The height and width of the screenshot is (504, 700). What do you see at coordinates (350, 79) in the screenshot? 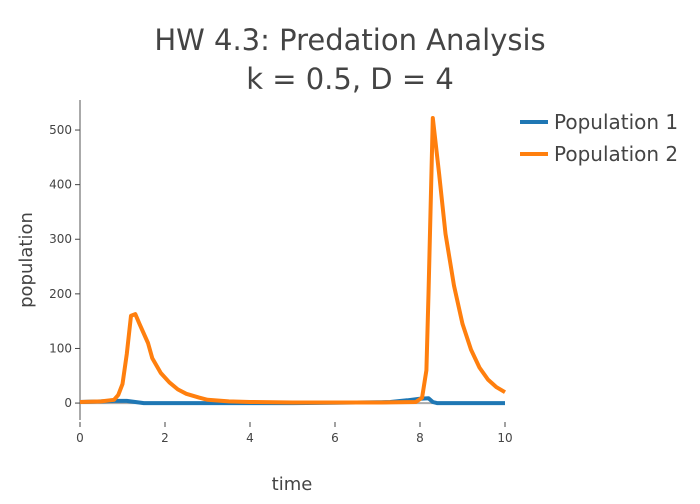
I see `chart-subtitle: k = 0.5, D = 4` at bounding box center [350, 79].